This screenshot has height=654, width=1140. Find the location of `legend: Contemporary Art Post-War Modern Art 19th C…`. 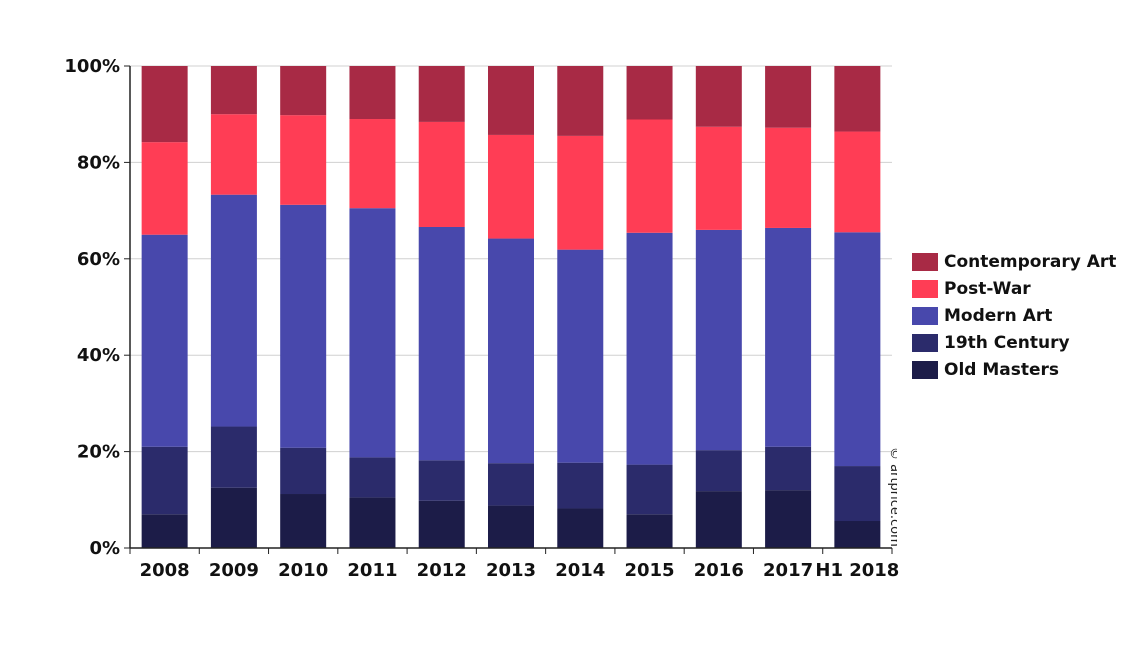

legend: Contemporary Art Post-War Modern Art 19th C… is located at coordinates (1014, 315).